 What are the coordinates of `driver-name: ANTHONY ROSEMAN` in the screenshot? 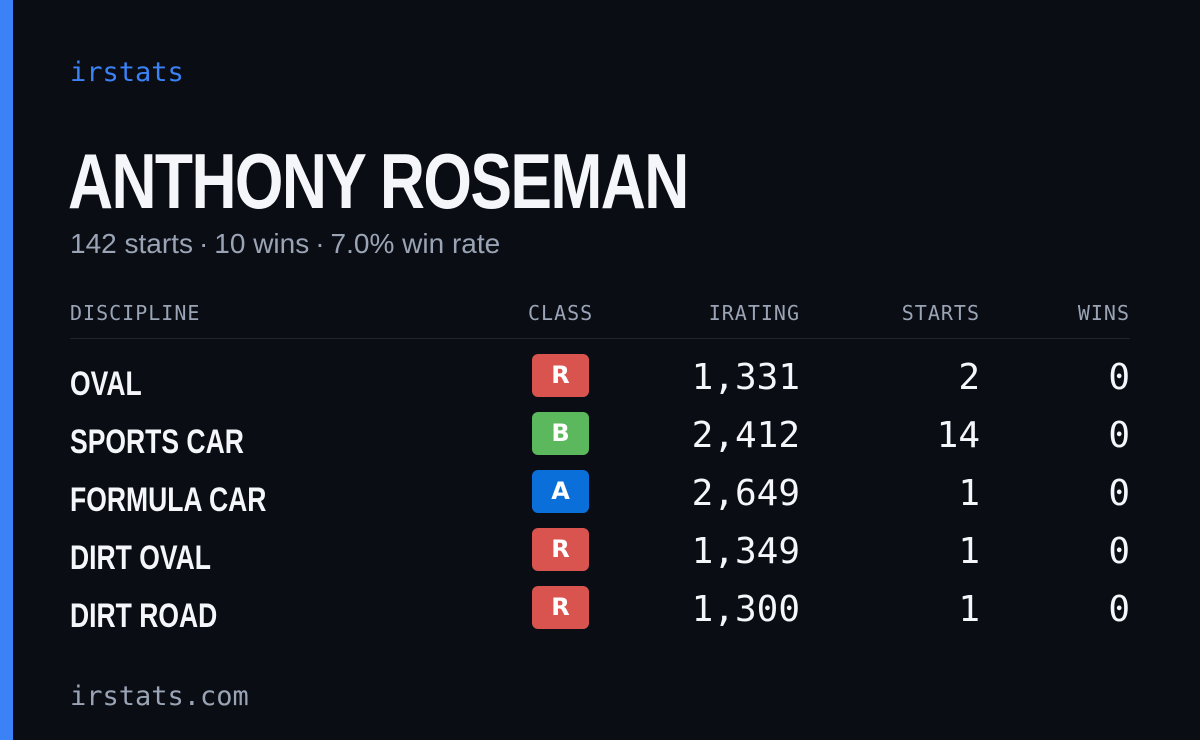 It's located at (378, 181).